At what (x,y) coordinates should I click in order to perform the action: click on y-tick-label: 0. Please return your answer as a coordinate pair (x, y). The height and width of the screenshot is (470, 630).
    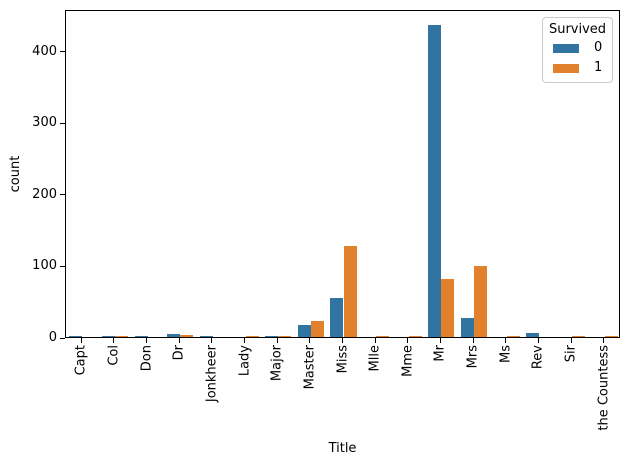
    Looking at the image, I should click on (52, 337).